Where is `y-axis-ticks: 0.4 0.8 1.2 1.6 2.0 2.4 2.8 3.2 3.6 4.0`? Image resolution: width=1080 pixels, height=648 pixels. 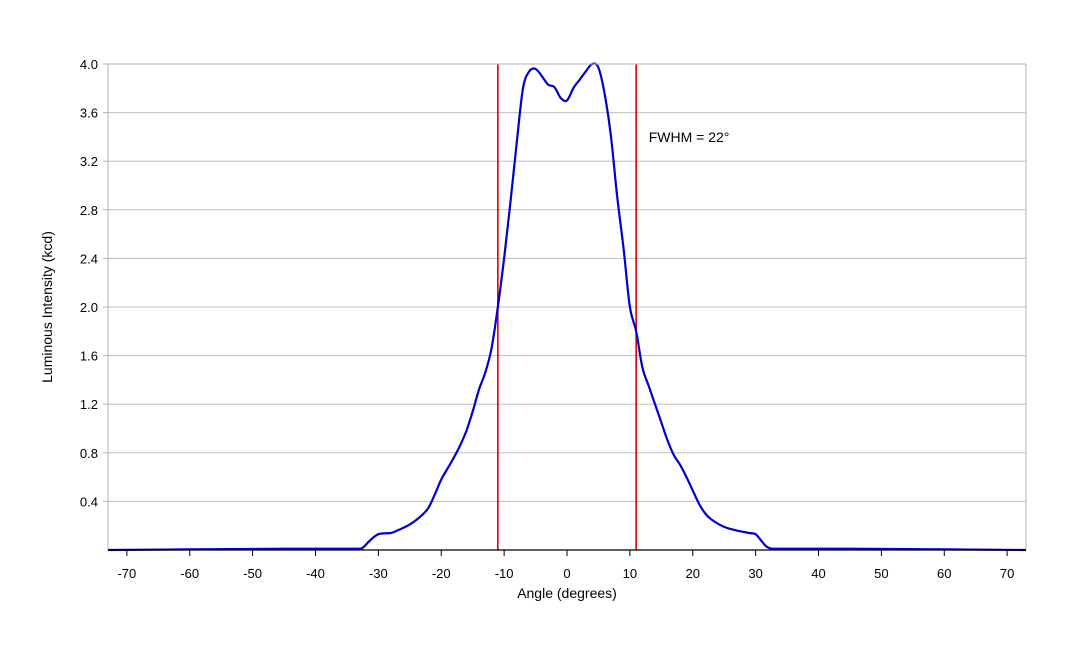
y-axis-ticks: 0.4 0.8 1.2 1.6 2.0 2.4 2.8 3.2 3.6 4.0 is located at coordinates (94, 283).